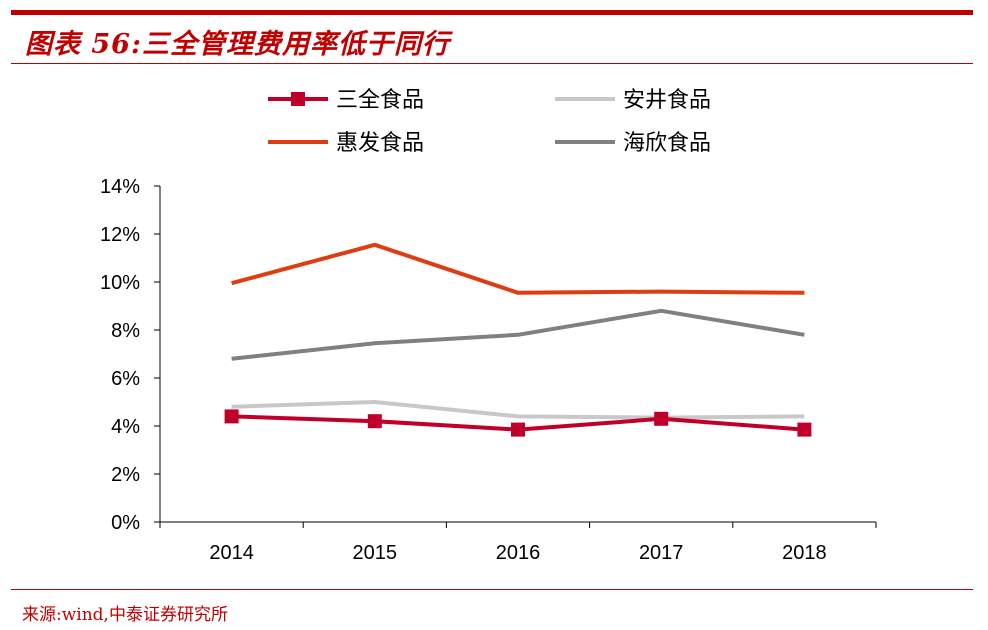 The width and height of the screenshot is (988, 630). Describe the element at coordinates (120, 235) in the screenshot. I see `y-tick-label: 12%` at that location.